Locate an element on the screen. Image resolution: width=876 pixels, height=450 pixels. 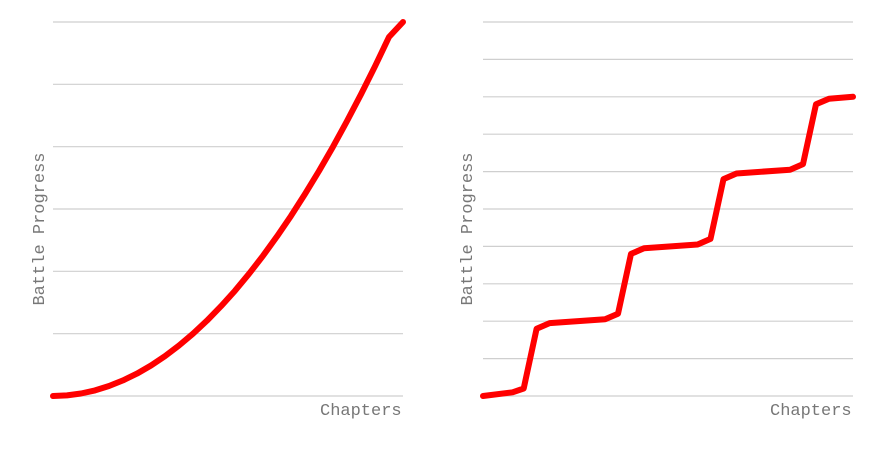
y-axis-label-left: Battle Progress is located at coordinates (40, 228).